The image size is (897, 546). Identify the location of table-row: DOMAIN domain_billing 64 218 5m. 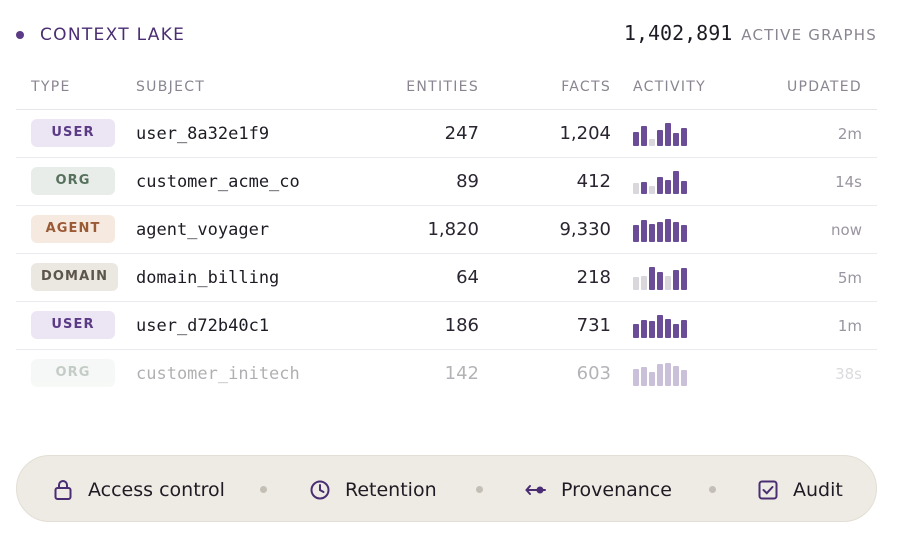
(446, 277).